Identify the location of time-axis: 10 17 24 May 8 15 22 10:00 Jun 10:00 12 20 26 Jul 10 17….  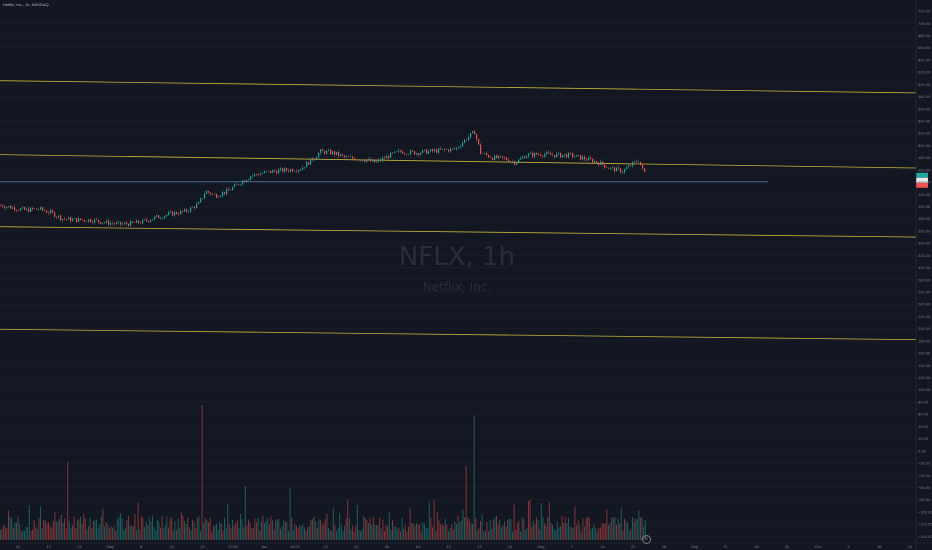
(466, 545).